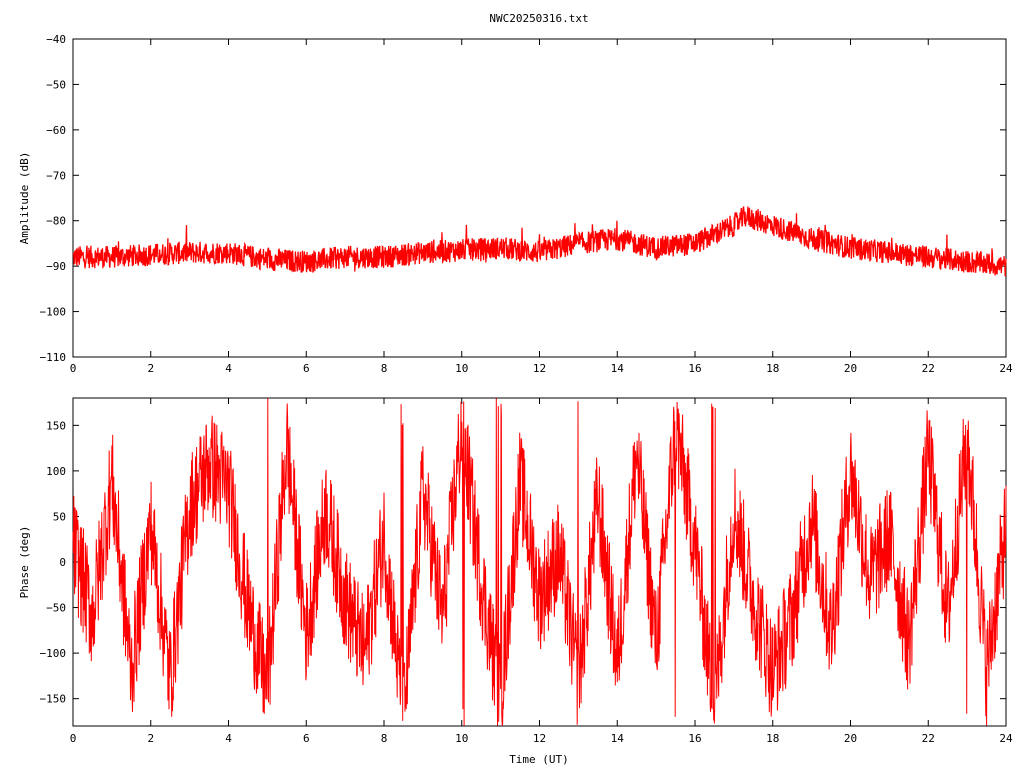 The image size is (1024, 768). I want to click on y-tick-label: −60, so click(56, 130).